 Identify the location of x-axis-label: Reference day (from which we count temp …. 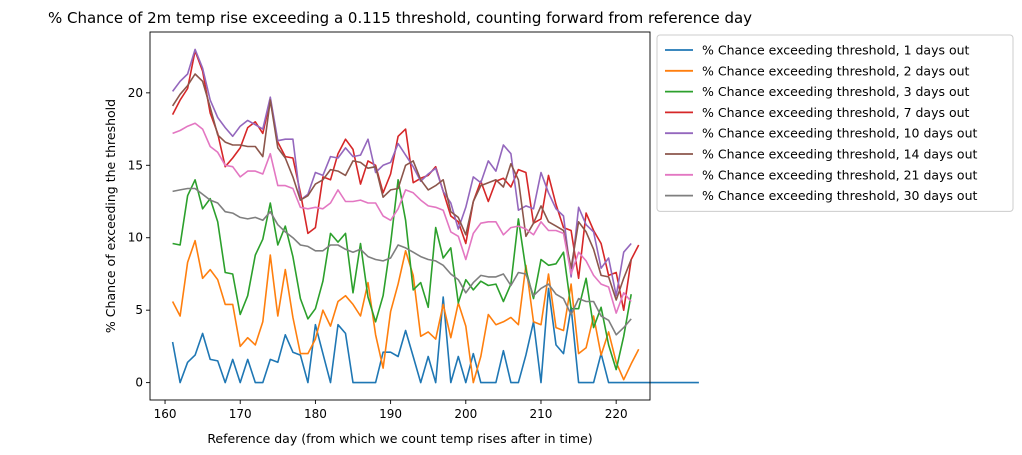
(399, 438).